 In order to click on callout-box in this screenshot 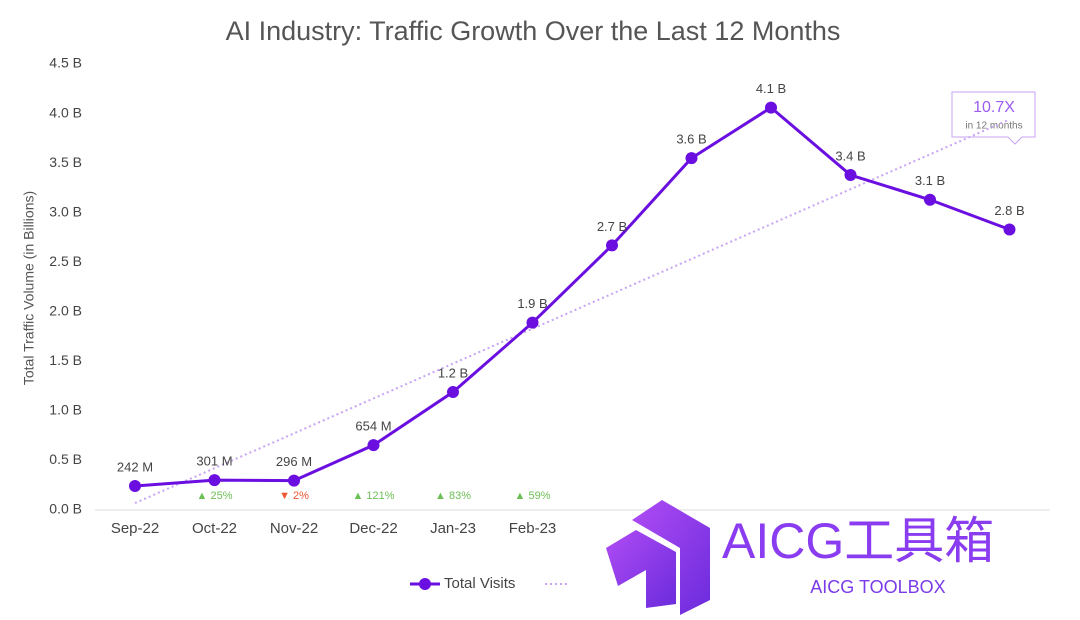, I will do `click(993, 118)`.